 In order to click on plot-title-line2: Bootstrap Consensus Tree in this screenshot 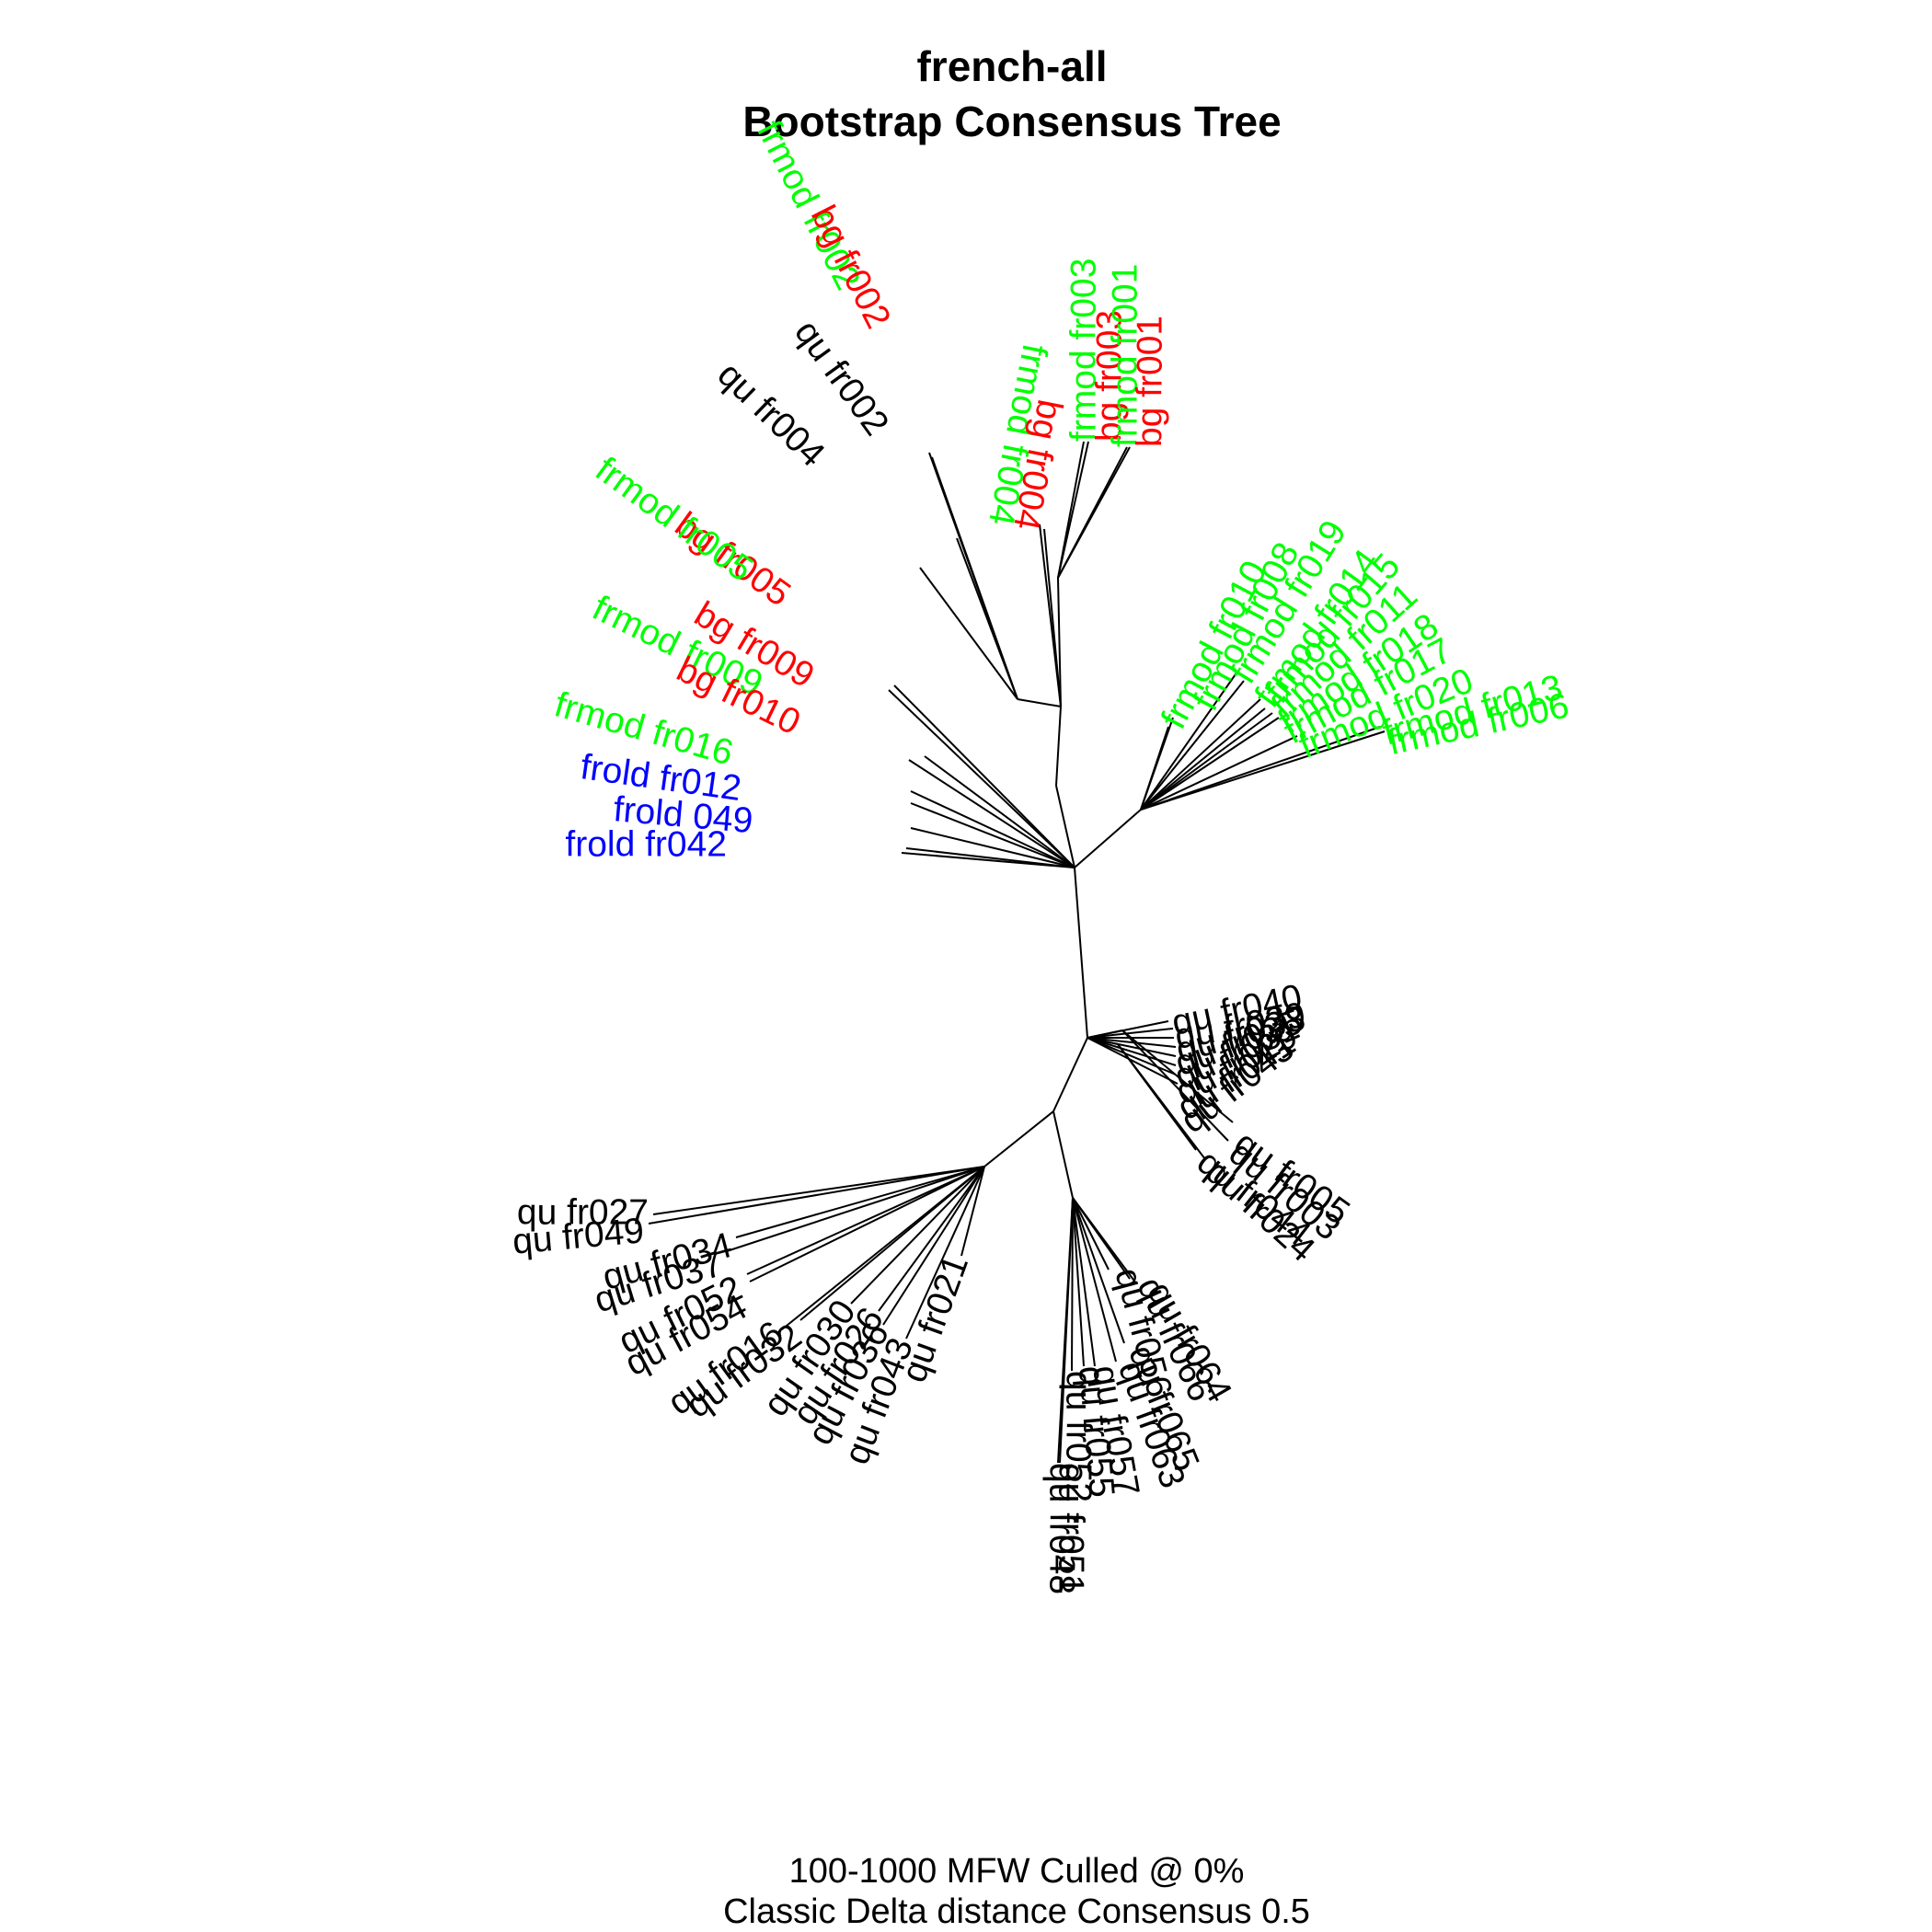, I will do `click(1011, 121)`.